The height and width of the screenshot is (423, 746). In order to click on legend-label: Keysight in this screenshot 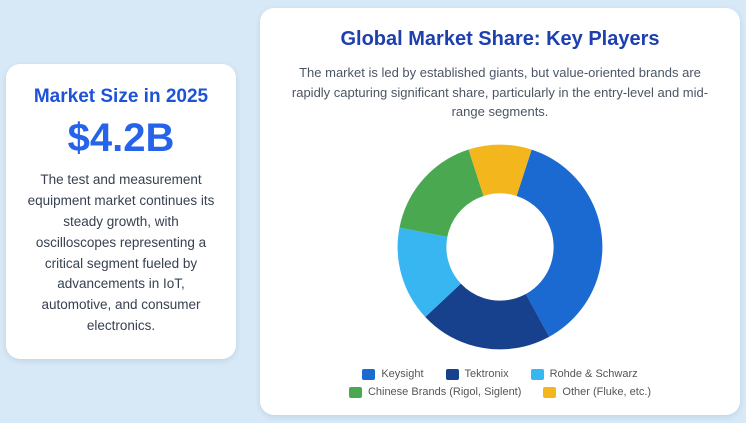, I will do `click(402, 374)`.